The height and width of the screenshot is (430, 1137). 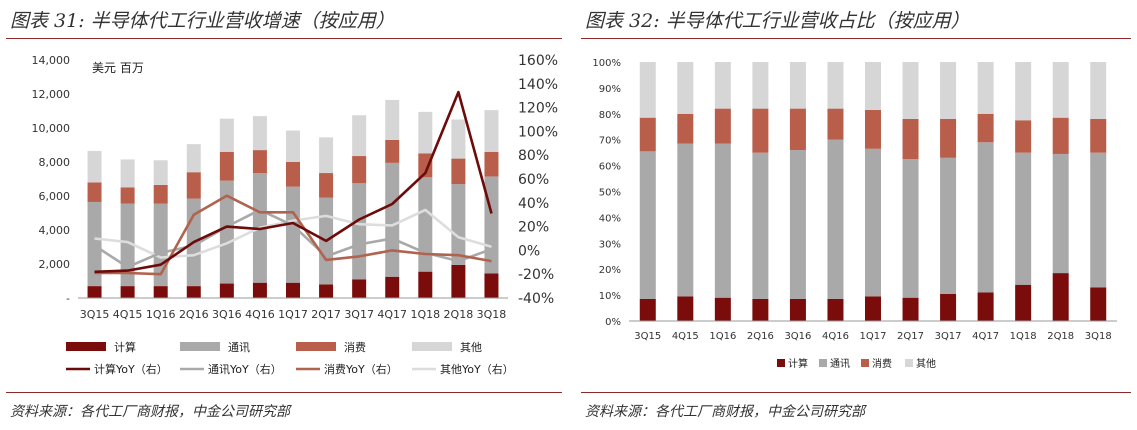 I want to click on y-tick-label: 10,000, so click(x=51, y=128).